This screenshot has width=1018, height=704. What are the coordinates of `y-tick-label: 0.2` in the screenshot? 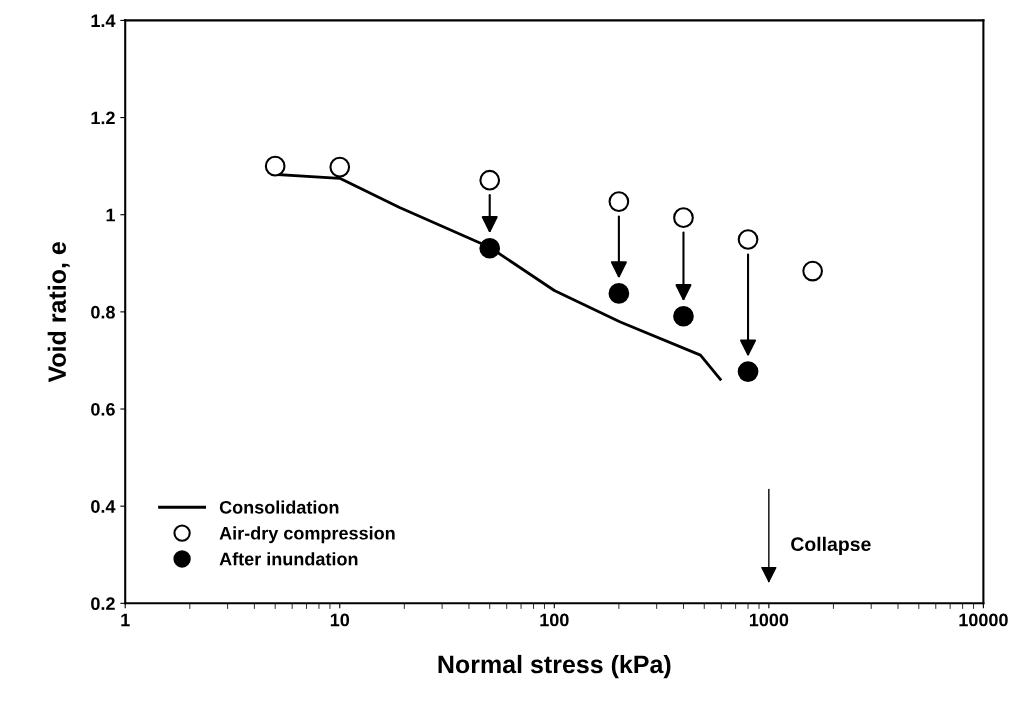 It's located at (103, 604).